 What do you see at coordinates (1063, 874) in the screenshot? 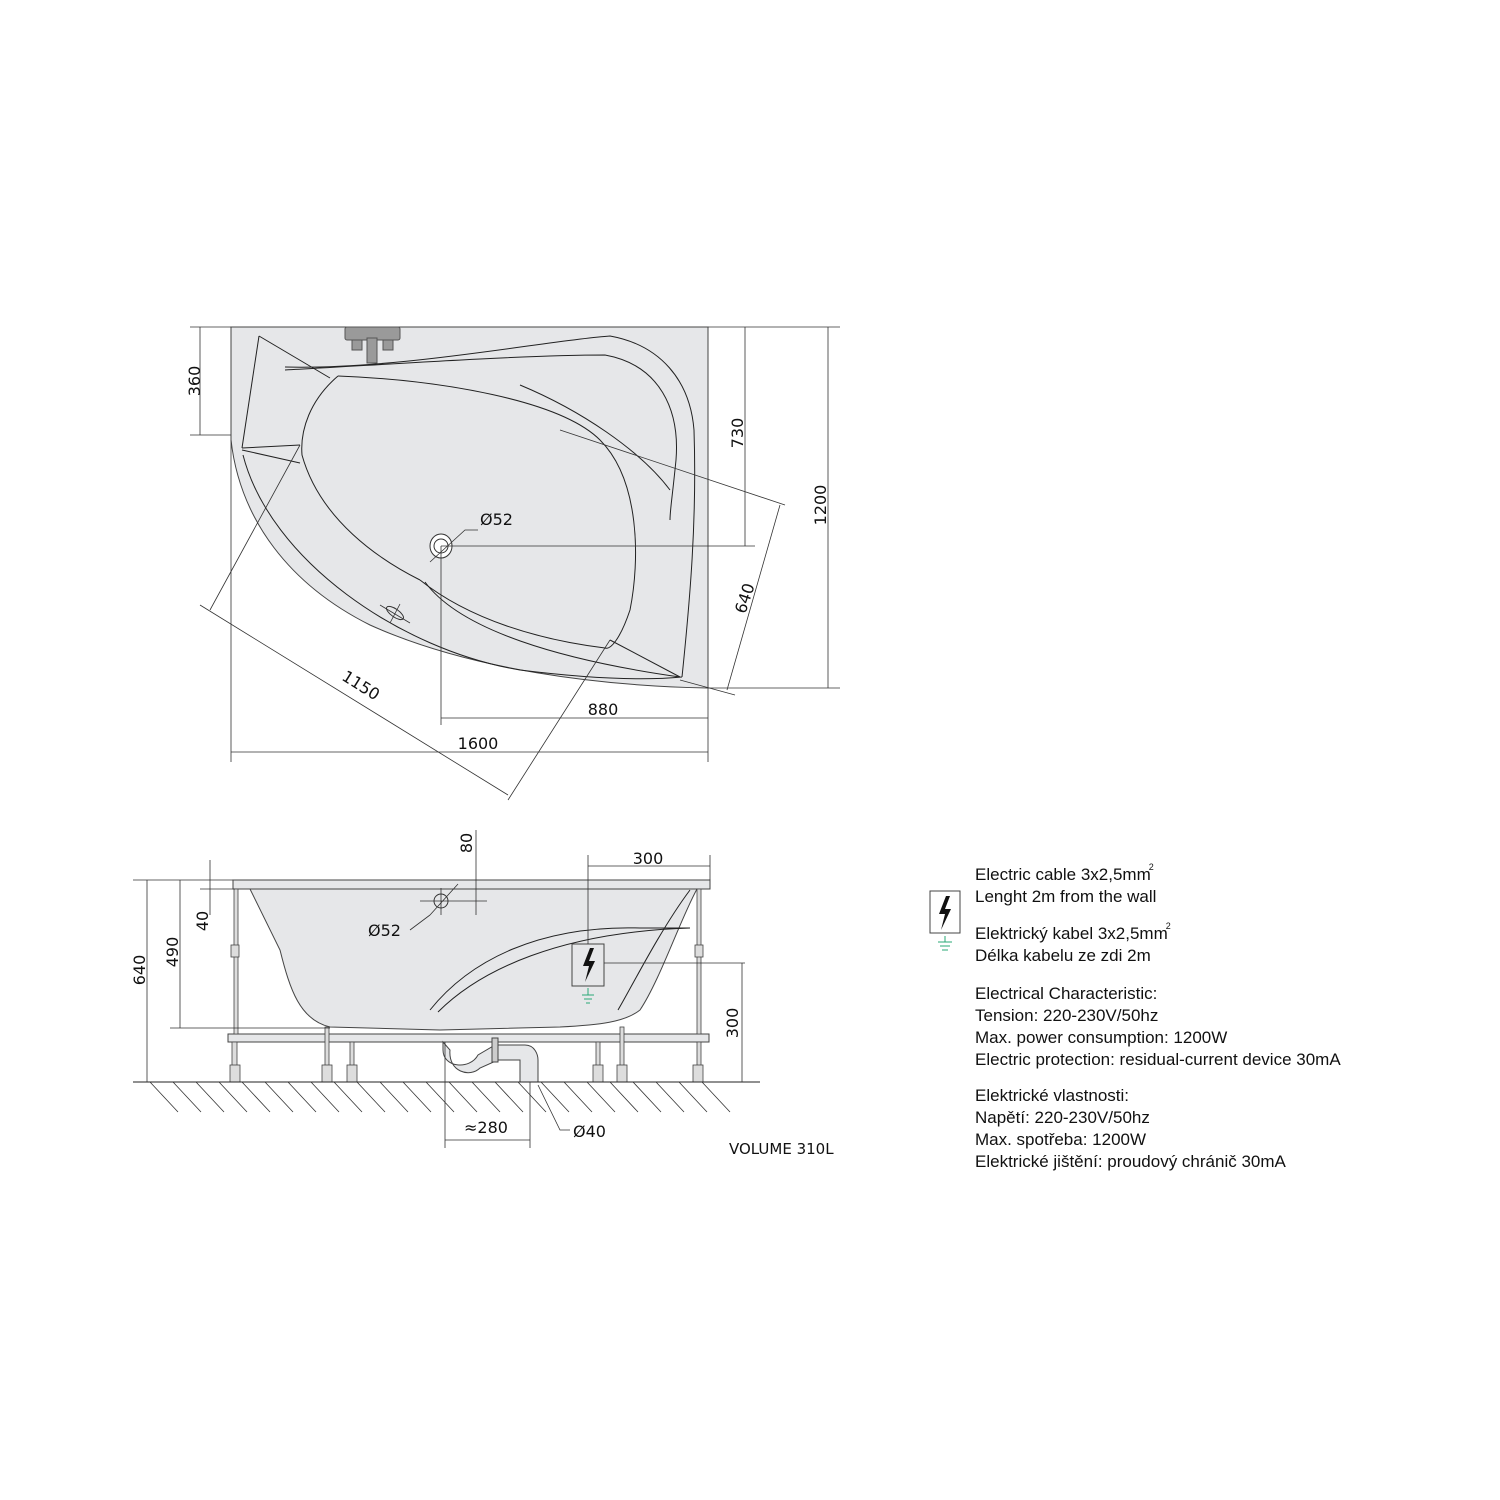
I see `cable-en-line1: Electric cable 3x2,5mm` at bounding box center [1063, 874].